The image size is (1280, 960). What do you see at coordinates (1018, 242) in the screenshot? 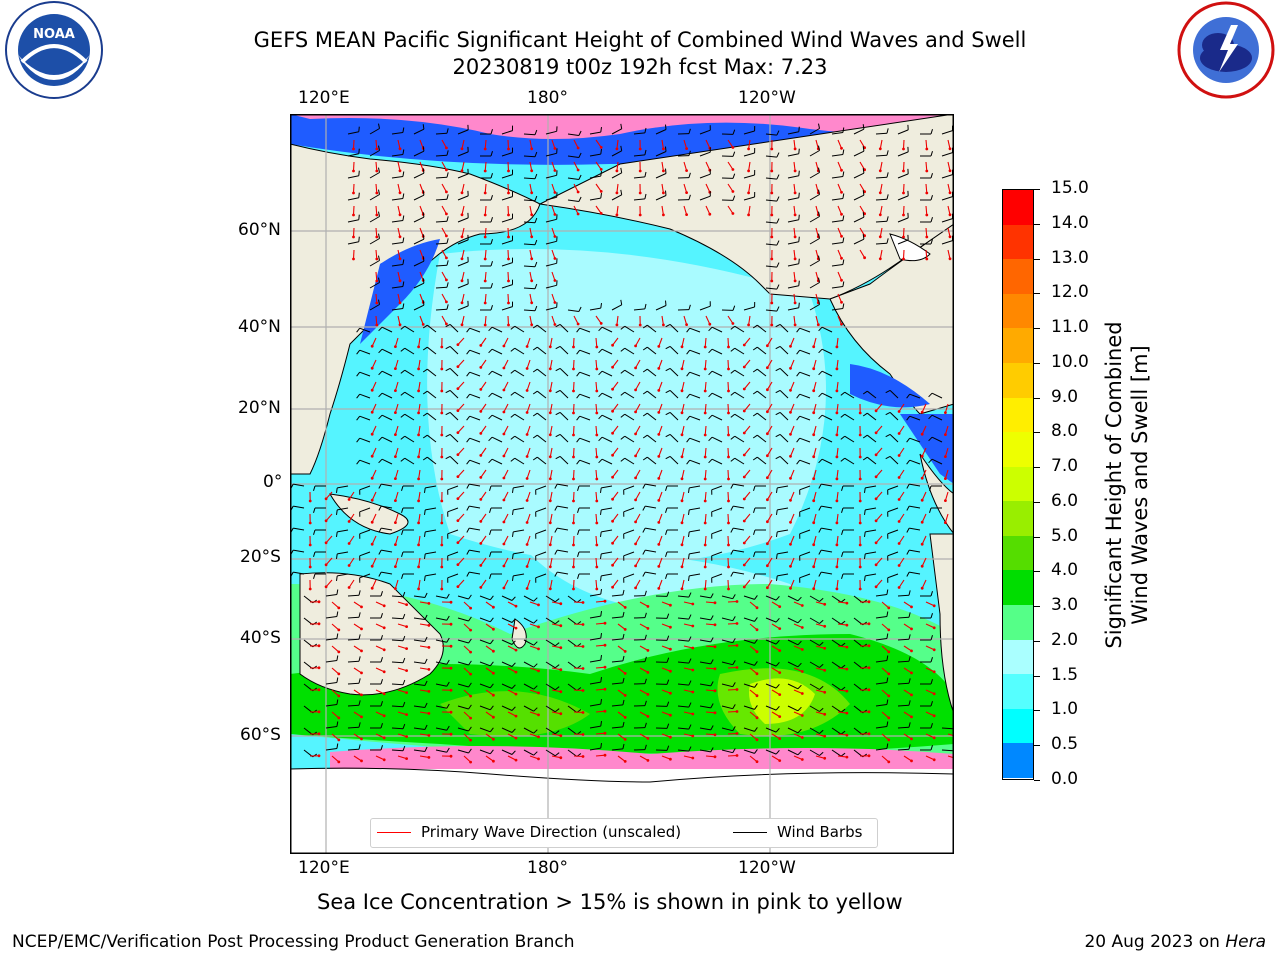
I see `colorbar-band` at bounding box center [1018, 242].